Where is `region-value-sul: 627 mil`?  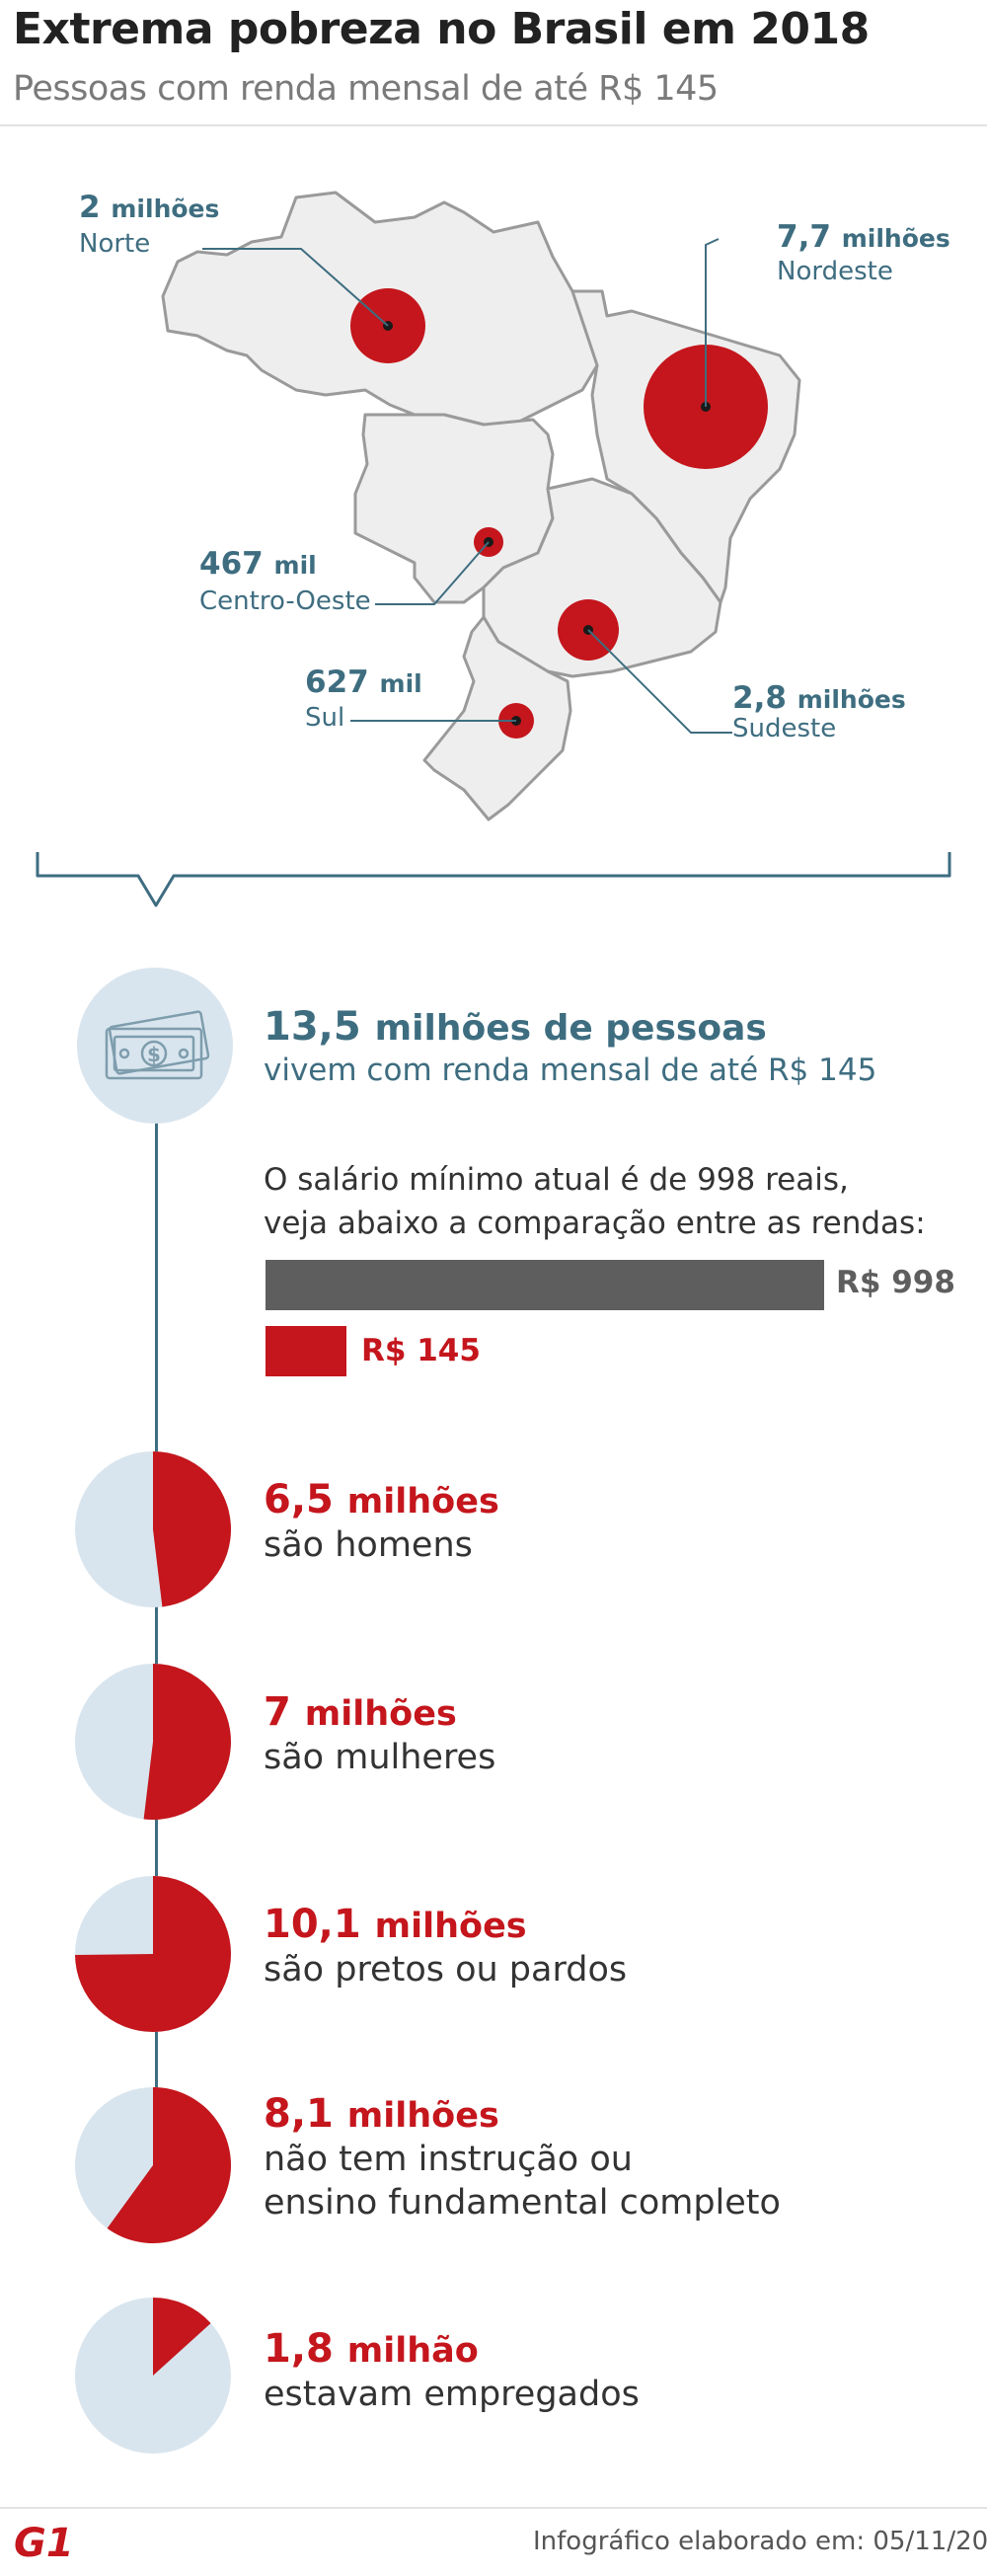
region-value-sul: 627 mil is located at coordinates (364, 682).